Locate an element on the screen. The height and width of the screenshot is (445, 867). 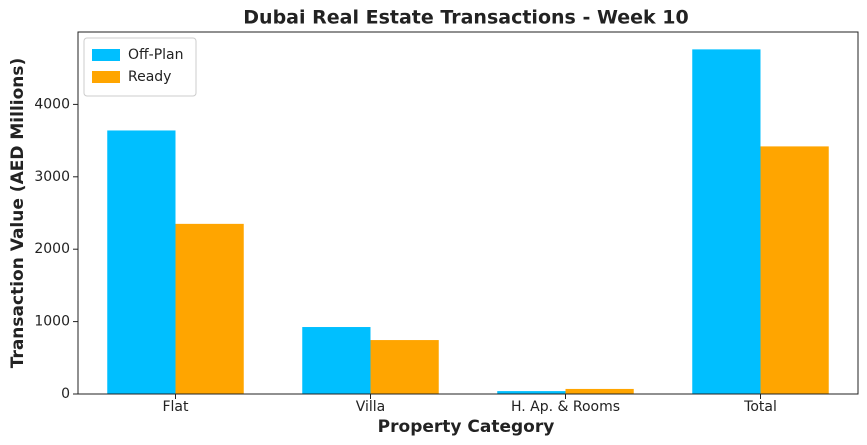
x-tick-label: Flat is located at coordinates (175, 407).